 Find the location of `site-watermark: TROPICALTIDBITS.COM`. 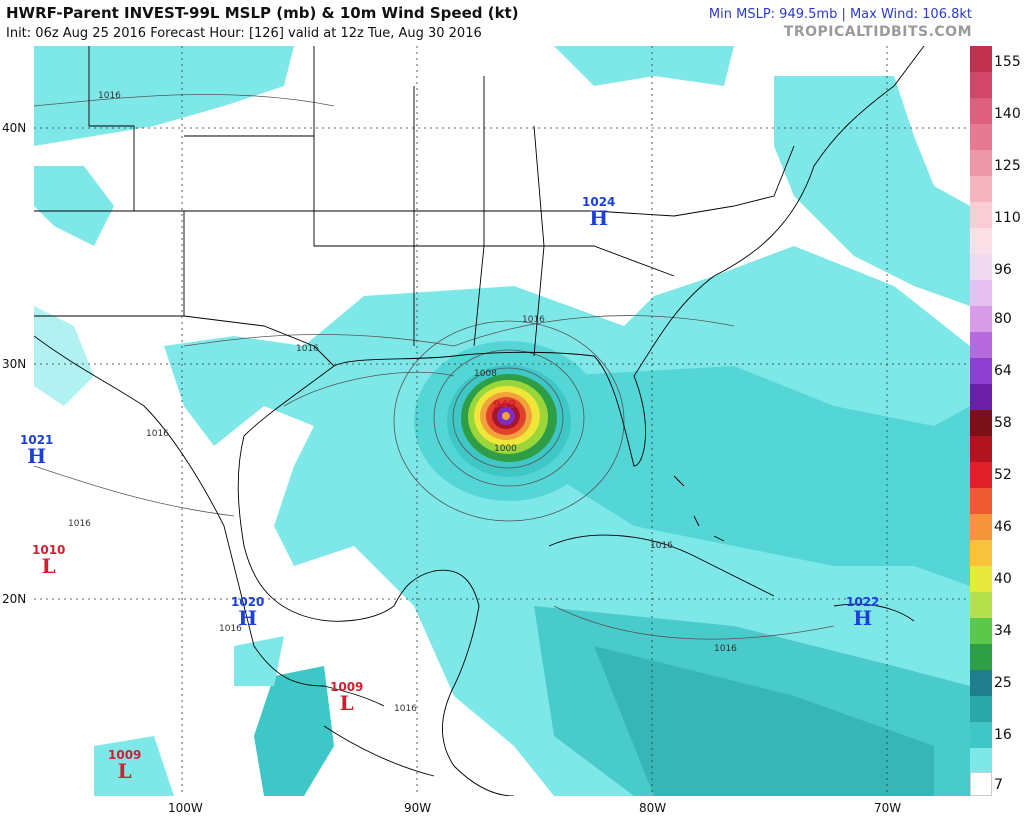

site-watermark: TROPICALTIDBITS.COM is located at coordinates (877, 32).